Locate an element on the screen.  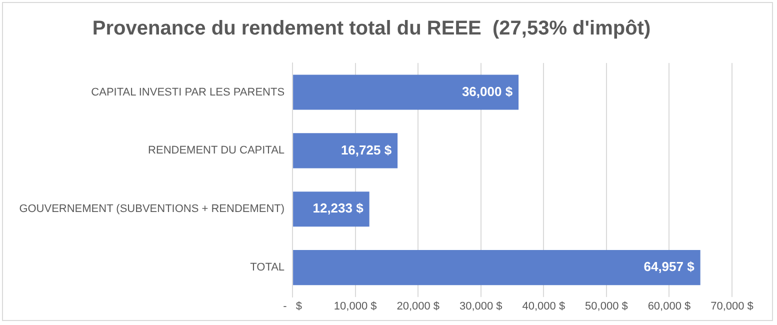
x-tick-label: 20,000 $ is located at coordinates (418, 306).